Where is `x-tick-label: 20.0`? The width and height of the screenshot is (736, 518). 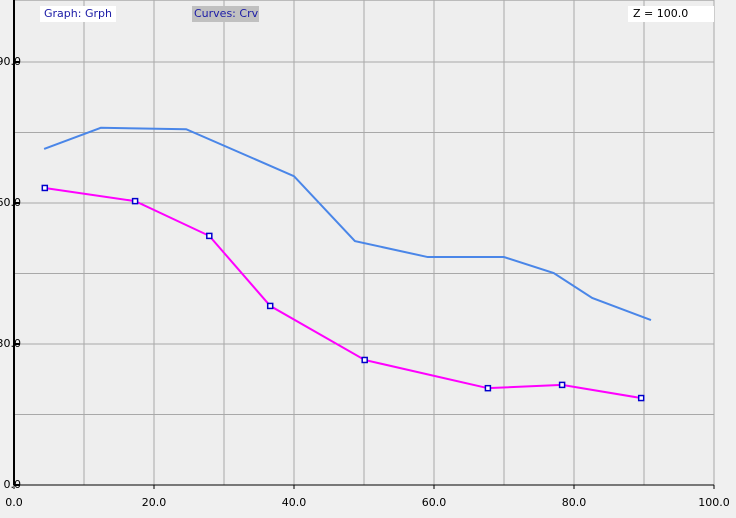 x-tick-label: 20.0 is located at coordinates (154, 502).